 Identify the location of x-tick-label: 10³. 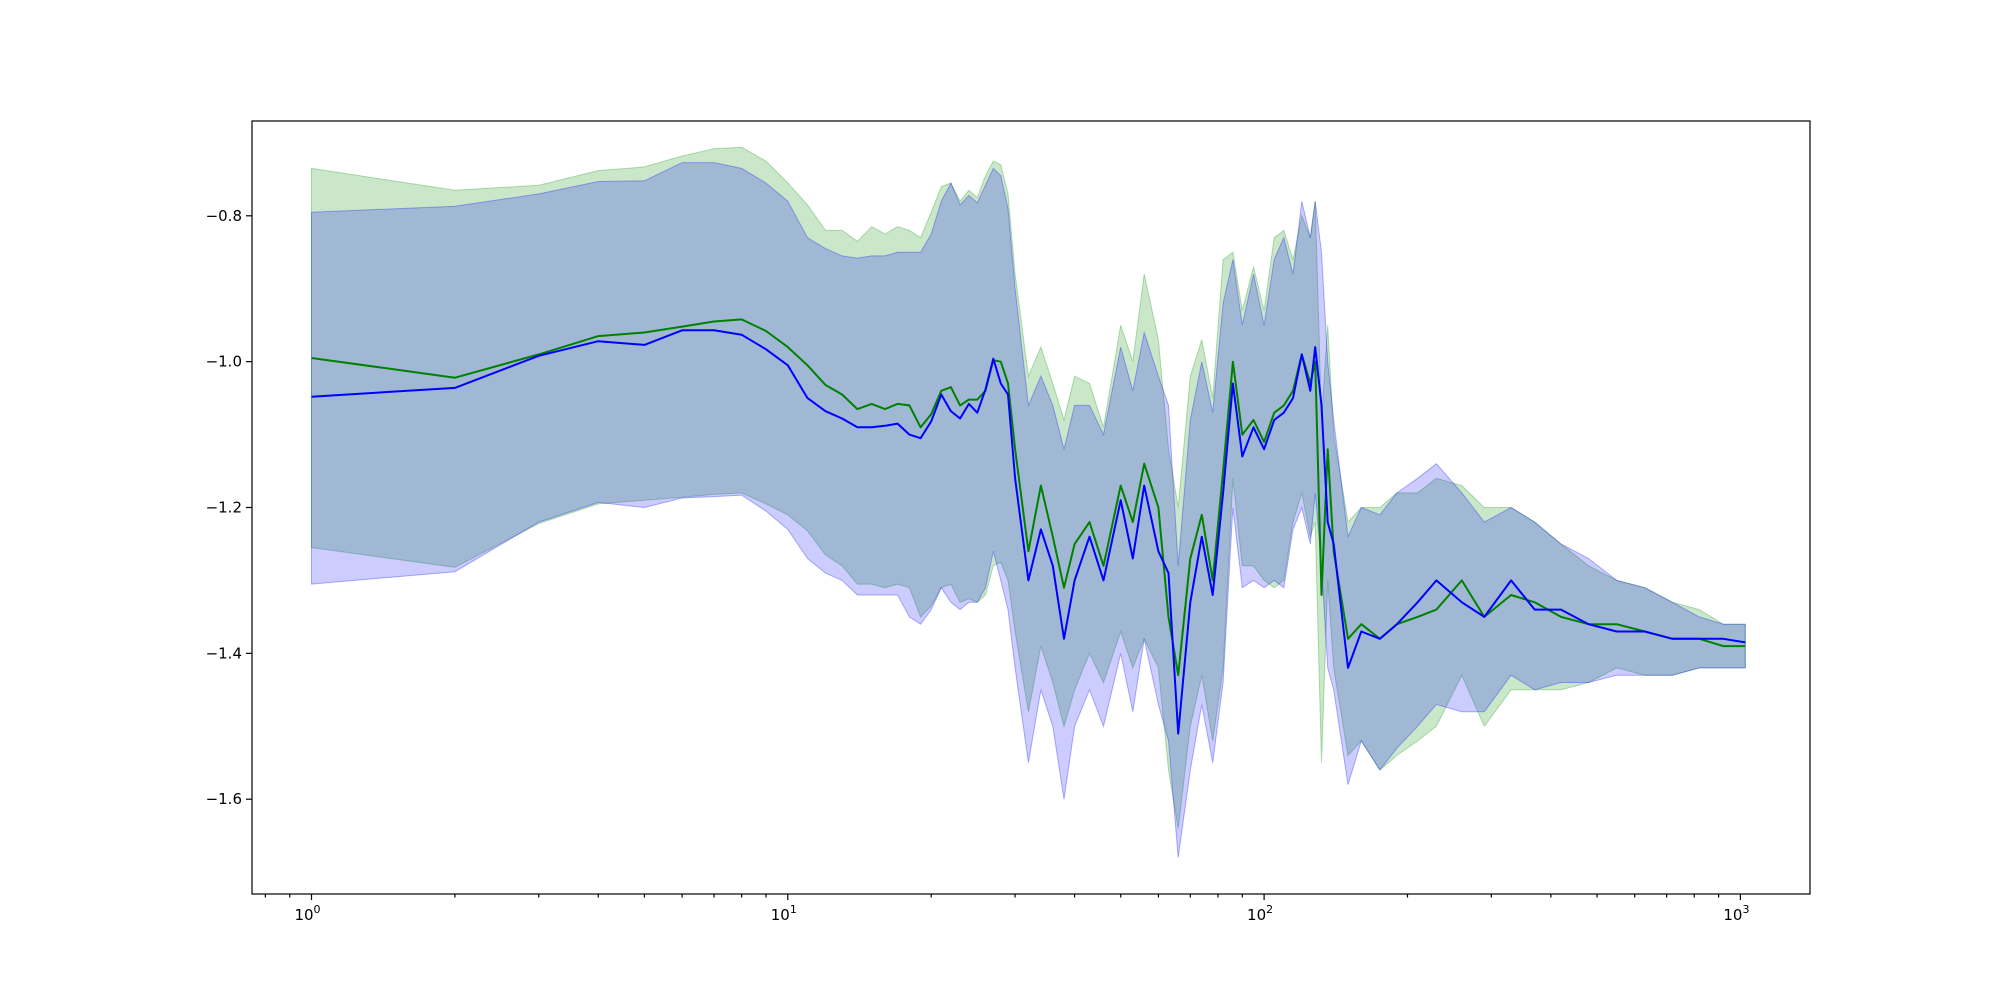
(1736, 913).